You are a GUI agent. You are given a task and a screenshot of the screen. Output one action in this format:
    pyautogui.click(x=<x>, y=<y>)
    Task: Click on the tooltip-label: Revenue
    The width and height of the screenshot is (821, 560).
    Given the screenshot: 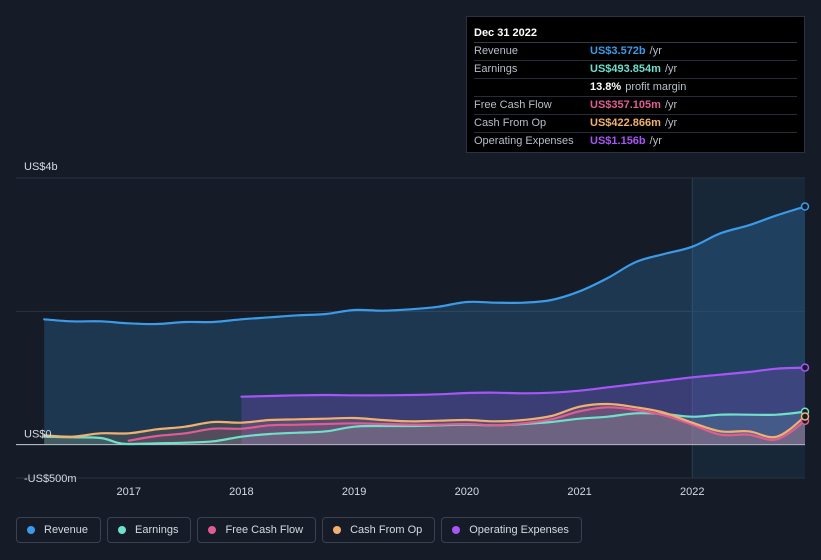 What is the action you would take?
    pyautogui.click(x=496, y=51)
    